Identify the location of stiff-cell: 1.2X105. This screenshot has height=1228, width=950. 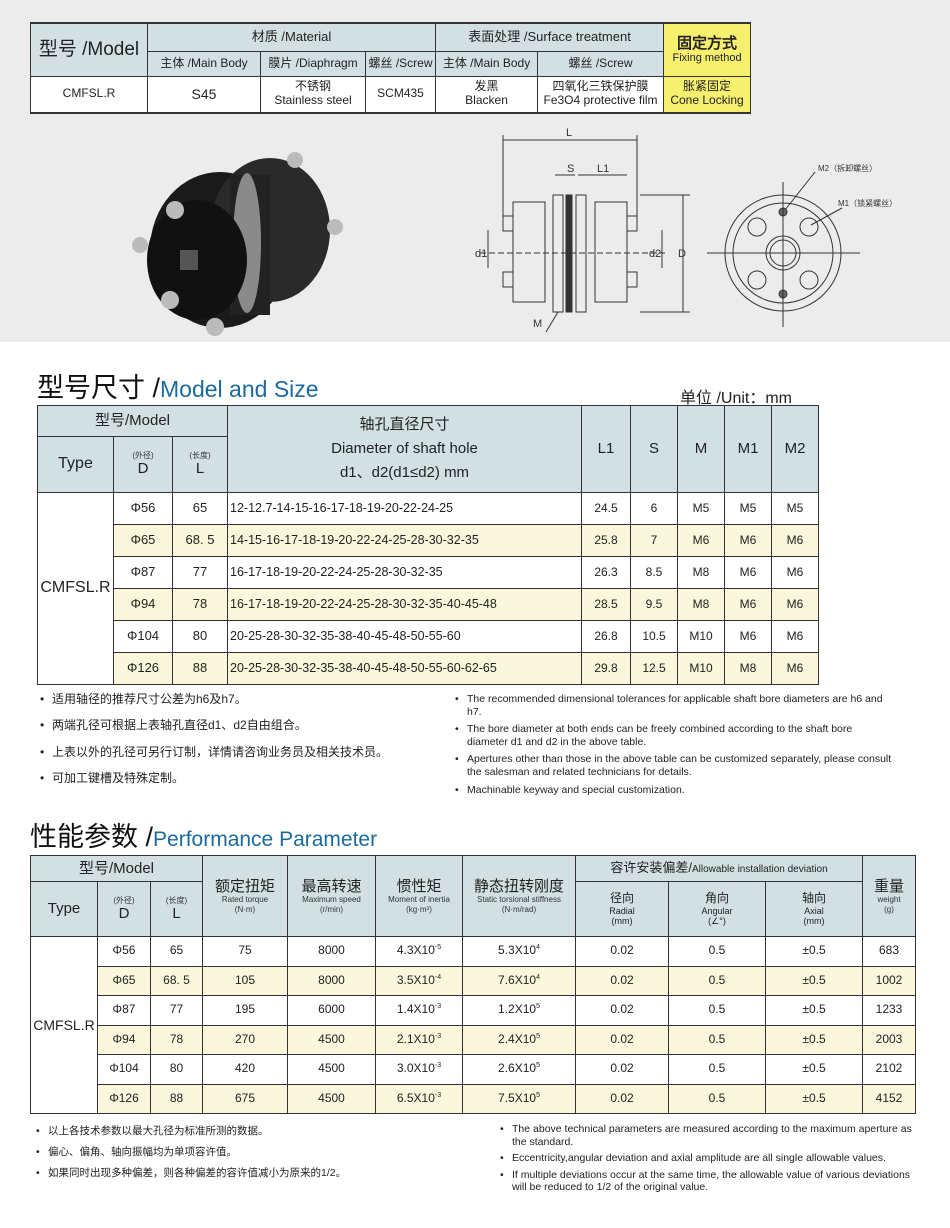
(519, 1010).